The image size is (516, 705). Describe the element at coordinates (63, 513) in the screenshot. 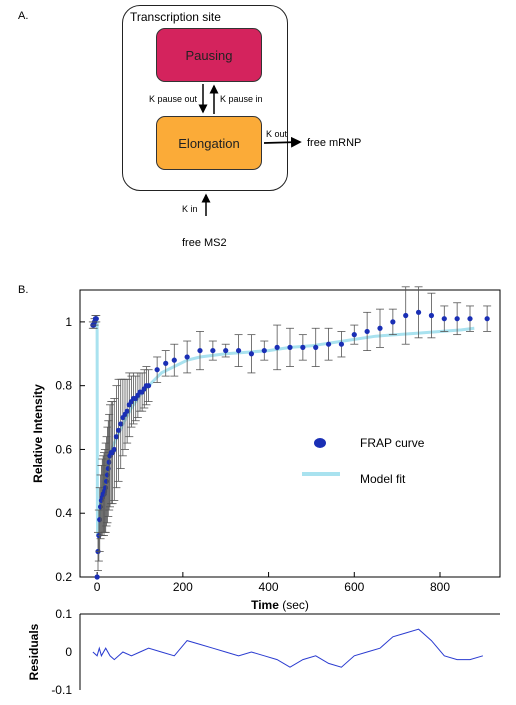

I see `y-tick-label: 0.4` at that location.